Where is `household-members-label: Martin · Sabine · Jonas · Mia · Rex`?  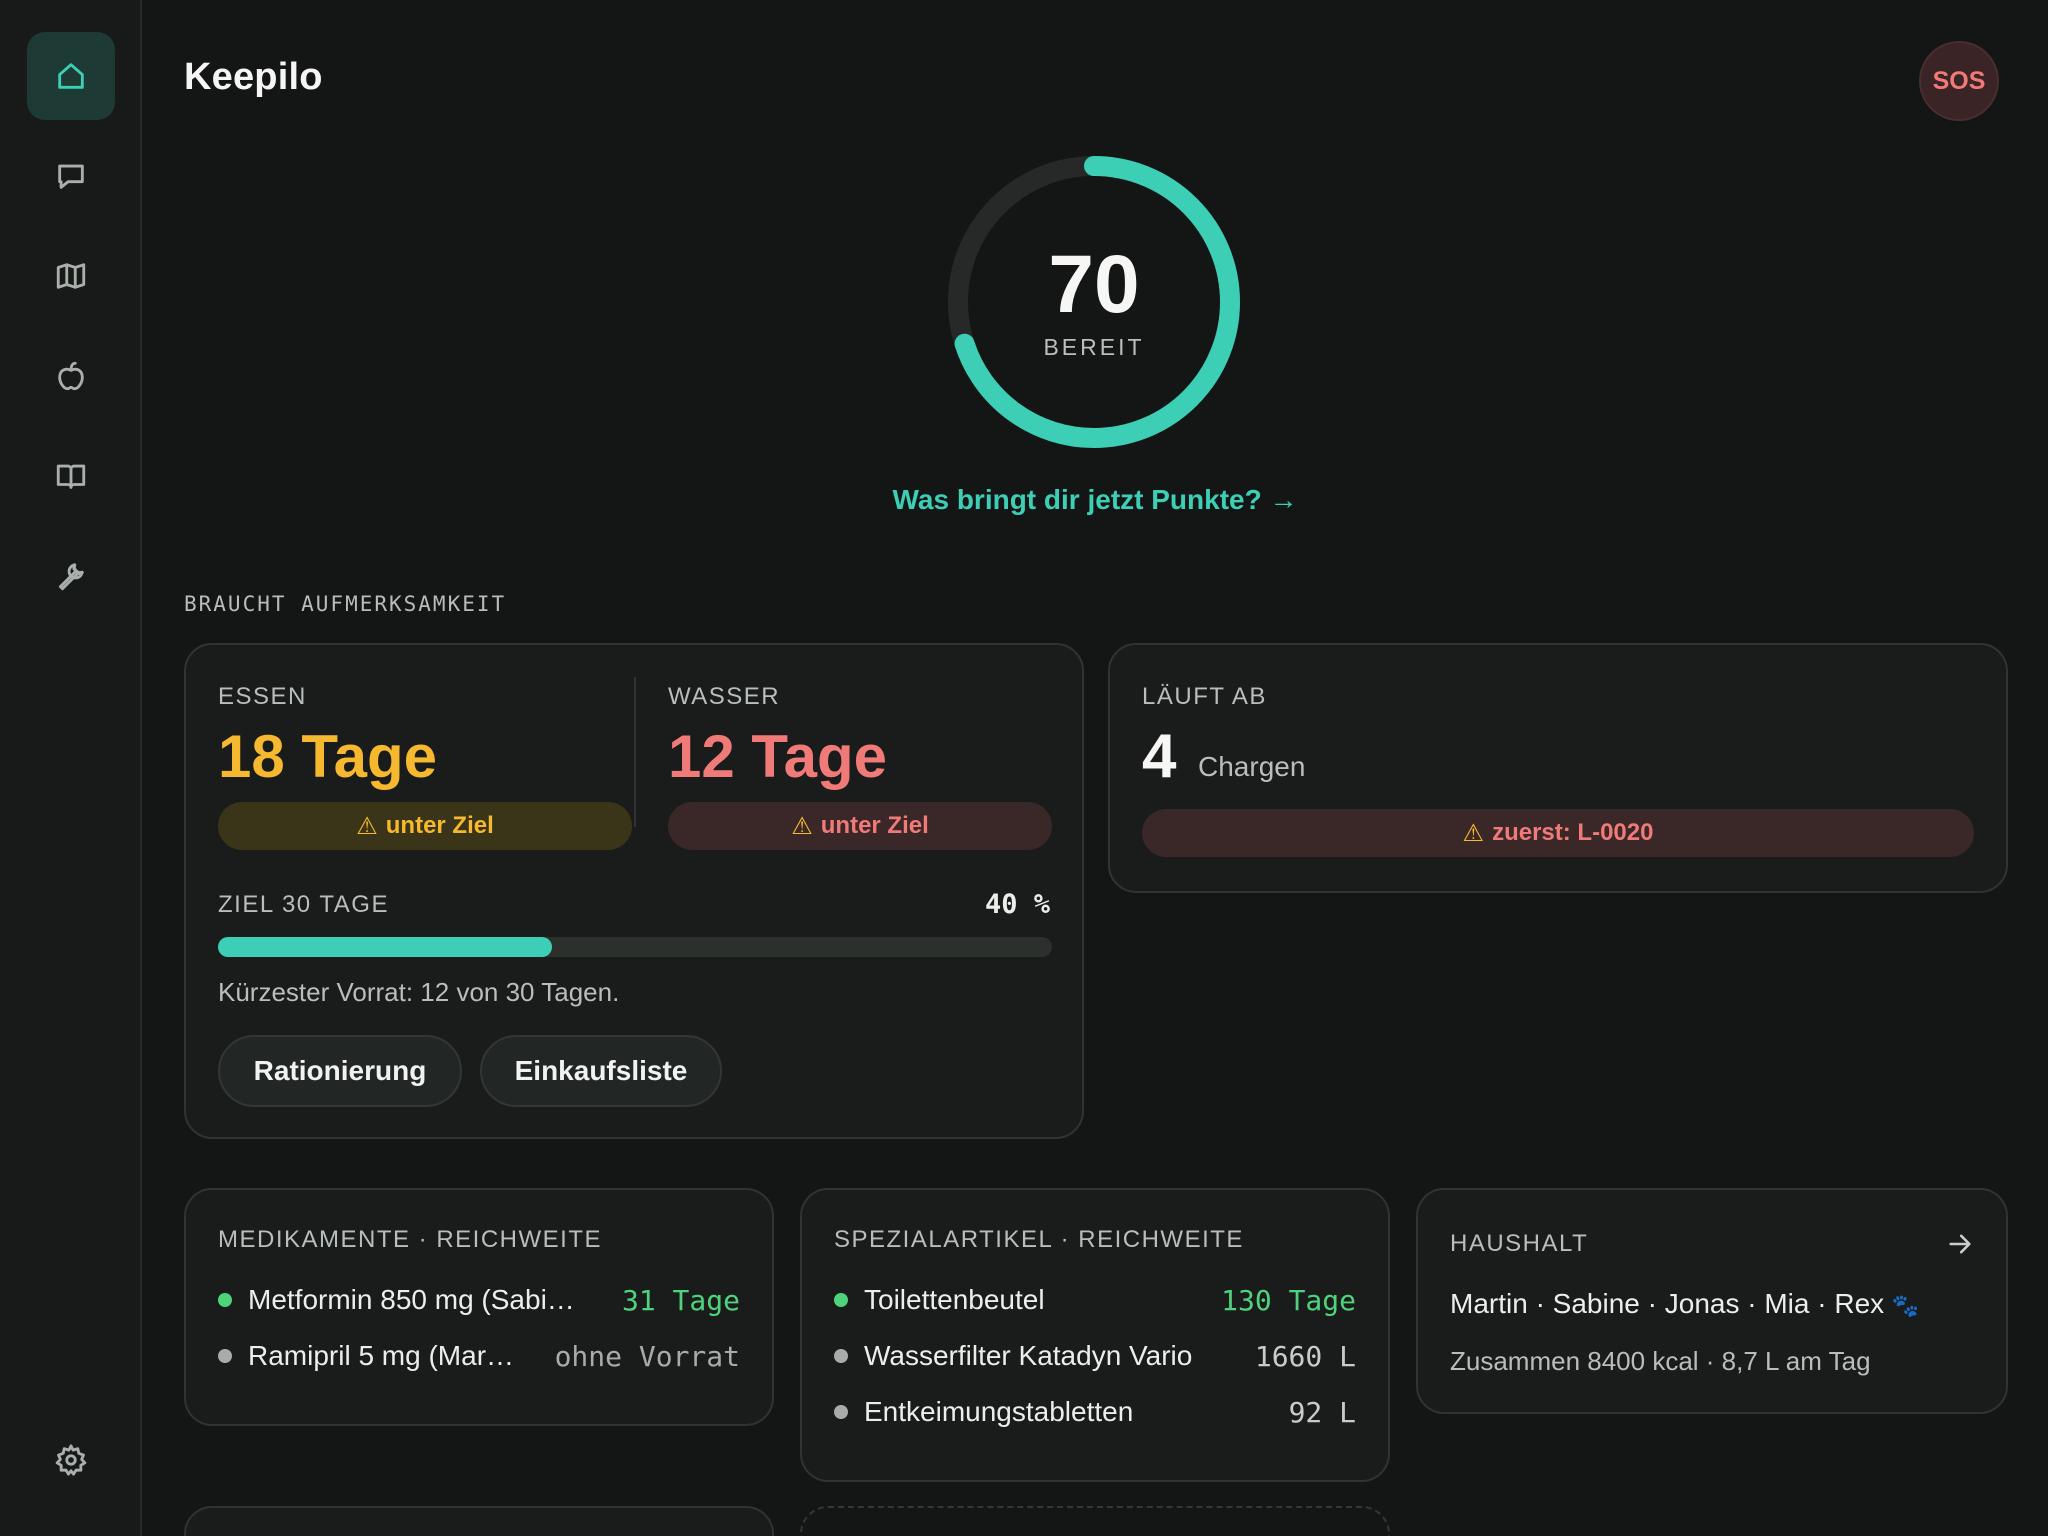
household-members-label: Martin · Sabine · Jonas · Mia · Rex is located at coordinates (1667, 1303).